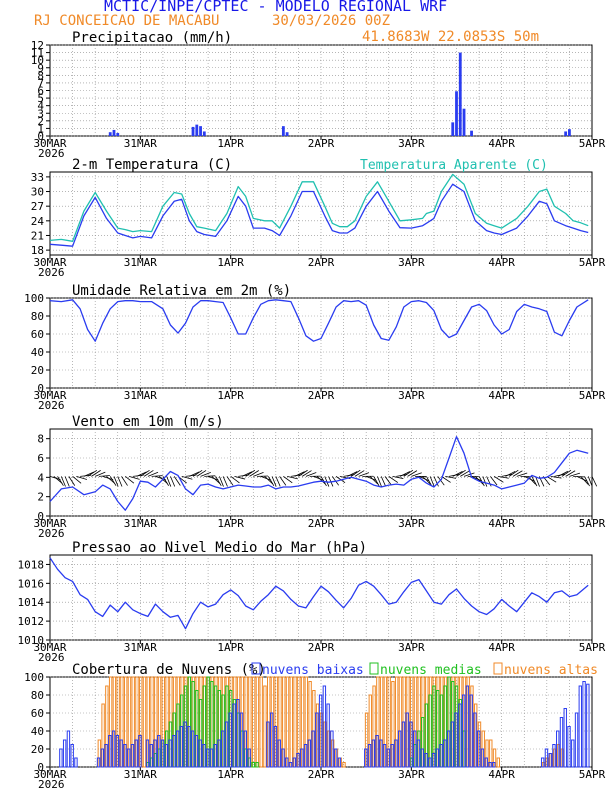 The height and width of the screenshot is (792, 612). What do you see at coordinates (592, 143) in the screenshot?
I see `x-tick-label: 5APR` at bounding box center [592, 143].